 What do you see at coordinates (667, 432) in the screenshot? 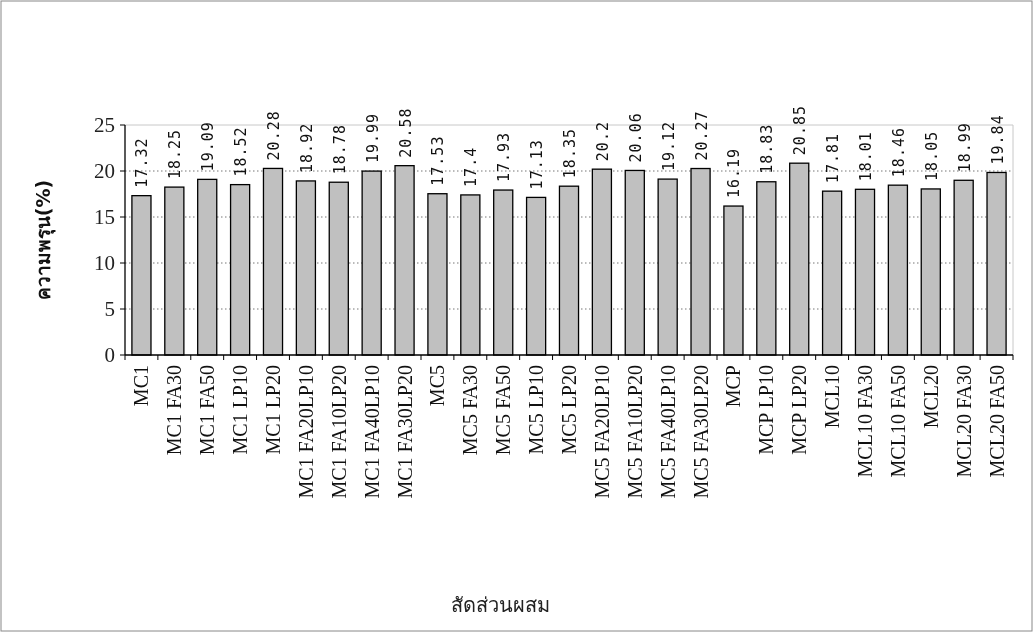
I see `x-tick-label: MC5 FA40LP10` at bounding box center [667, 432].